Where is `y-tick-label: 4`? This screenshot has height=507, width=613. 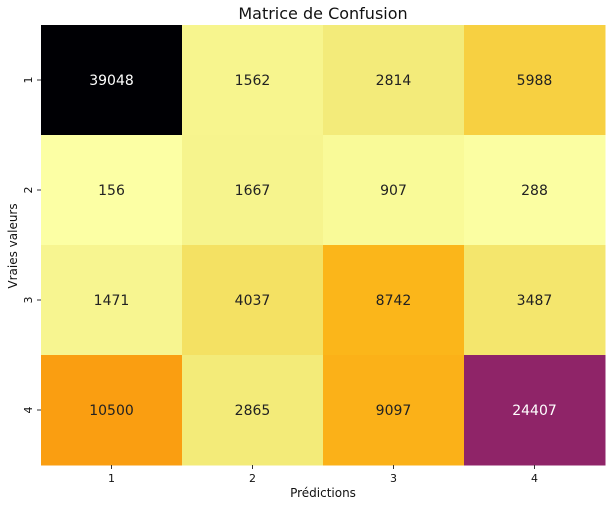 y-tick-label: 4 is located at coordinates (28, 410).